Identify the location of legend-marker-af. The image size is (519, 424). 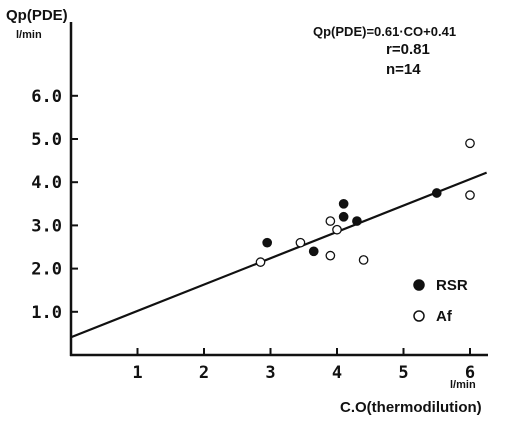
(419, 316).